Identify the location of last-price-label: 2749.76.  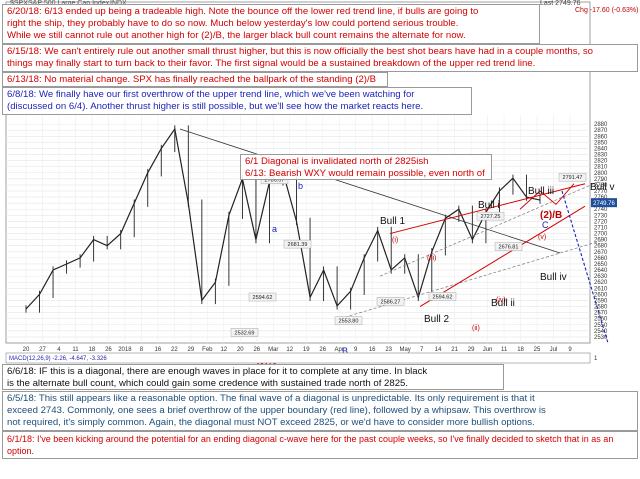
(604, 204).